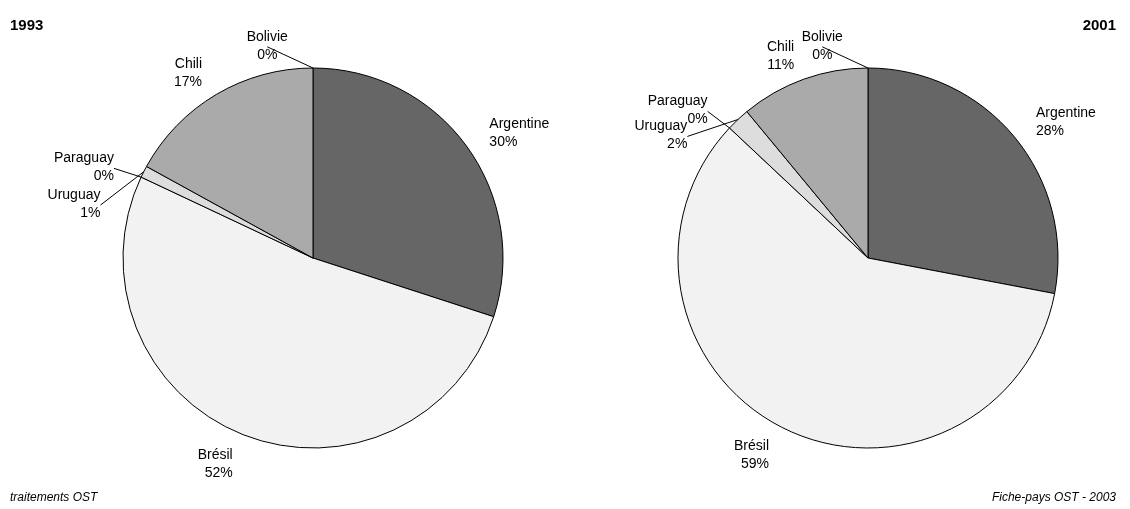 The width and height of the screenshot is (1130, 509). What do you see at coordinates (677, 143) in the screenshot?
I see `data-label: 2%` at bounding box center [677, 143].